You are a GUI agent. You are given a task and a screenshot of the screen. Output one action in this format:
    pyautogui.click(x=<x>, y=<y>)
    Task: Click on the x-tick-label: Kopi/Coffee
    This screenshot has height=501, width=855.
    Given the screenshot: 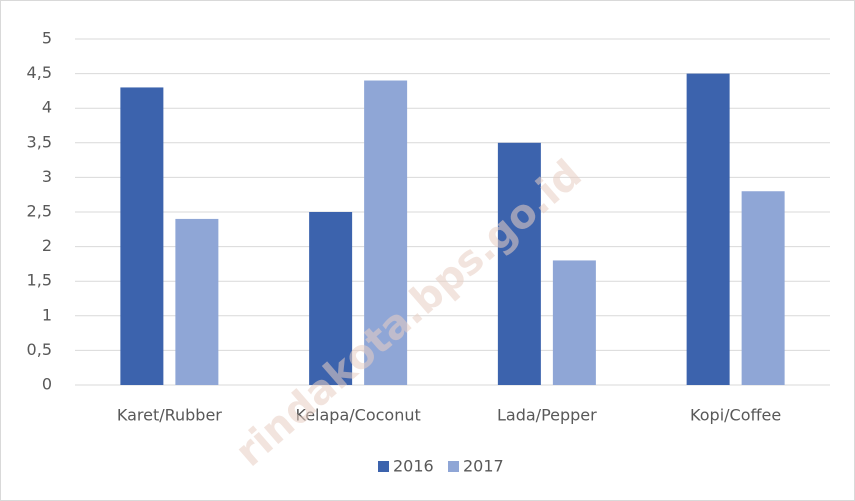 What is the action you would take?
    pyautogui.click(x=735, y=415)
    